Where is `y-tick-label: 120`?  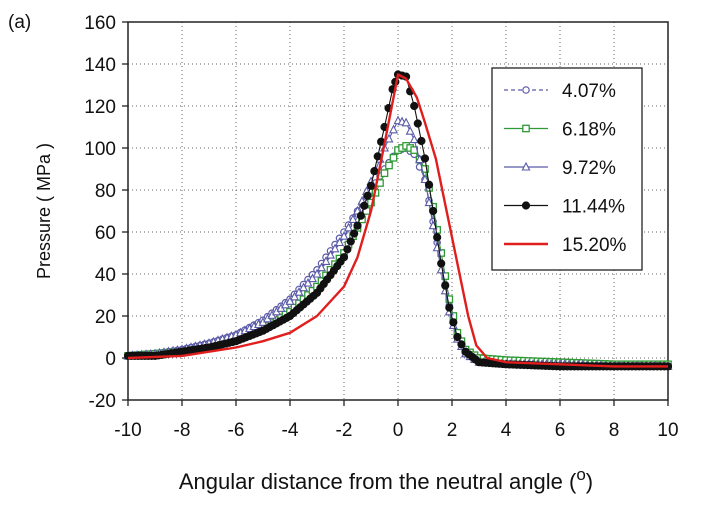
y-tick-label: 120 is located at coordinates (100, 107).